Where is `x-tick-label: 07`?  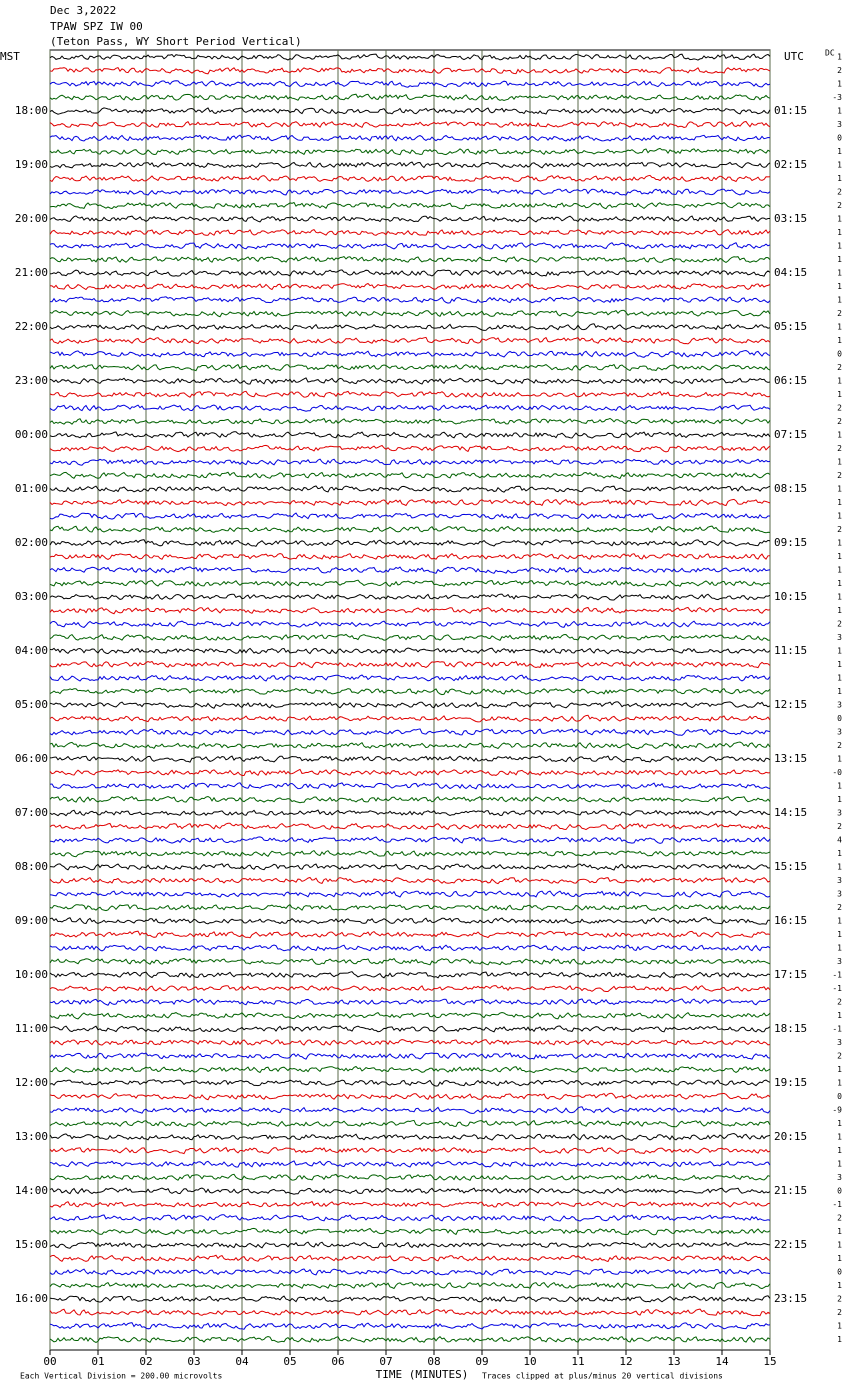
x-tick-label: 07 is located at coordinates (385, 1361).